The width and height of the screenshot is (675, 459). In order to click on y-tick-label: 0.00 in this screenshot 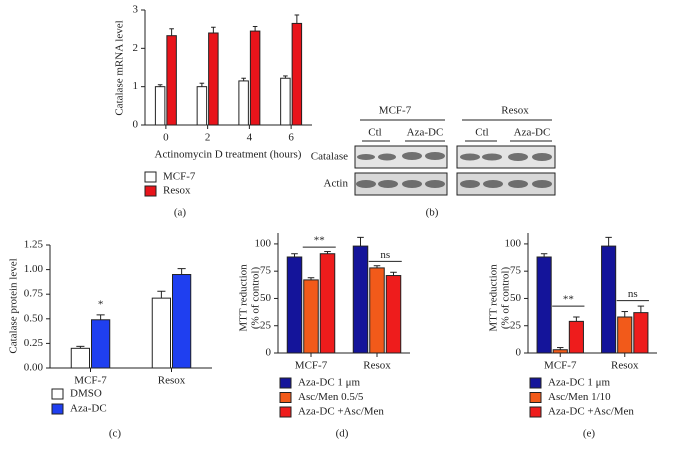, I will do `click(34, 368)`.